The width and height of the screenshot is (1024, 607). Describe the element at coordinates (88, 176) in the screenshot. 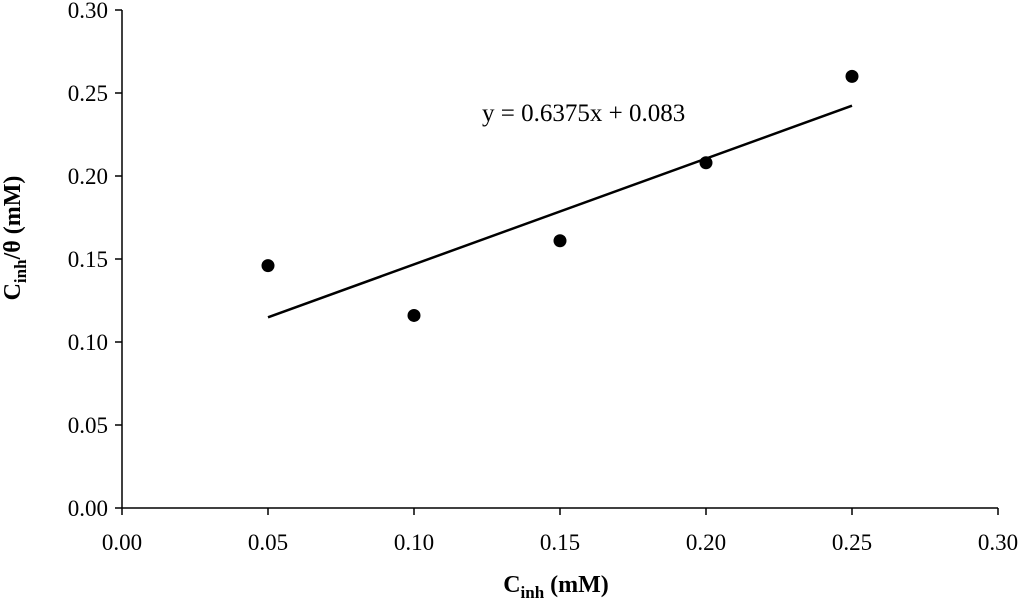

I see `y-tick-label: 0.20` at that location.